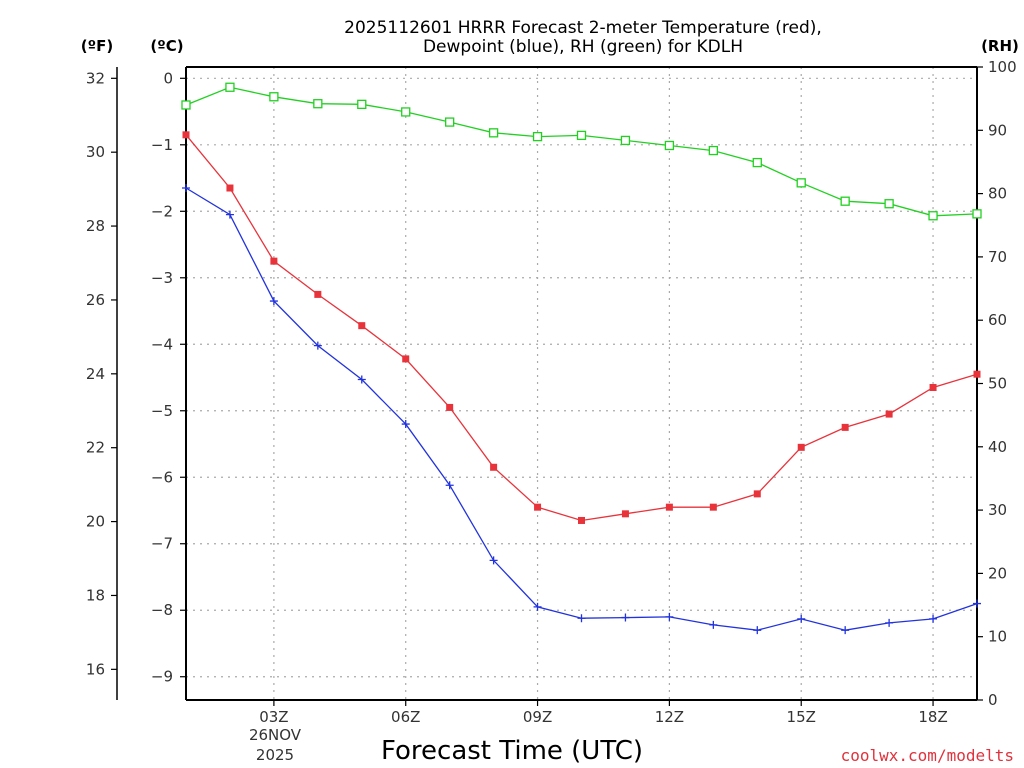 The width and height of the screenshot is (1024, 768). Describe the element at coordinates (95, 78) in the screenshot. I see `fahrenheit-tick-label: 32` at that location.